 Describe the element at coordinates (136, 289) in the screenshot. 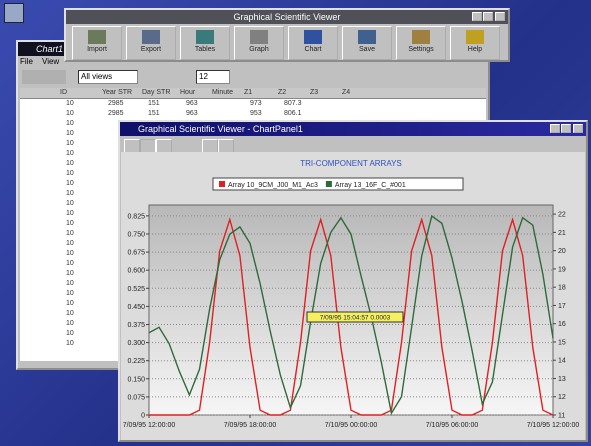

I see `y-tick-label: 0.525` at that location.